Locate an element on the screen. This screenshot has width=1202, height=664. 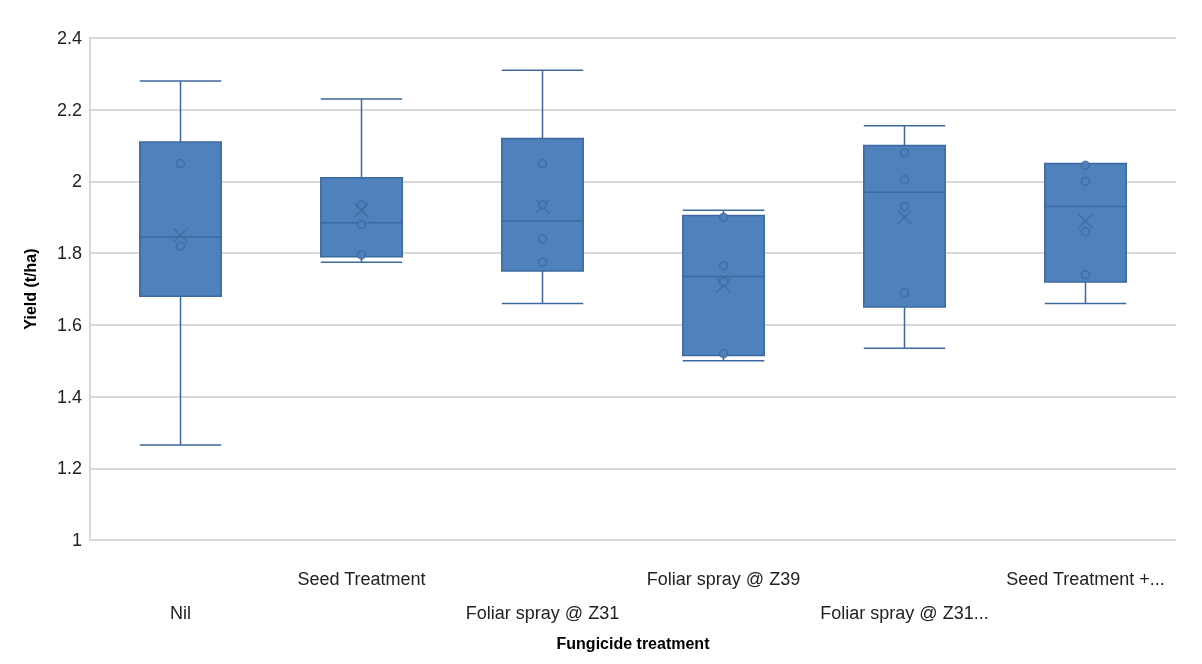
y-axis-title: Yield (t/ha) is located at coordinates (30, 289).